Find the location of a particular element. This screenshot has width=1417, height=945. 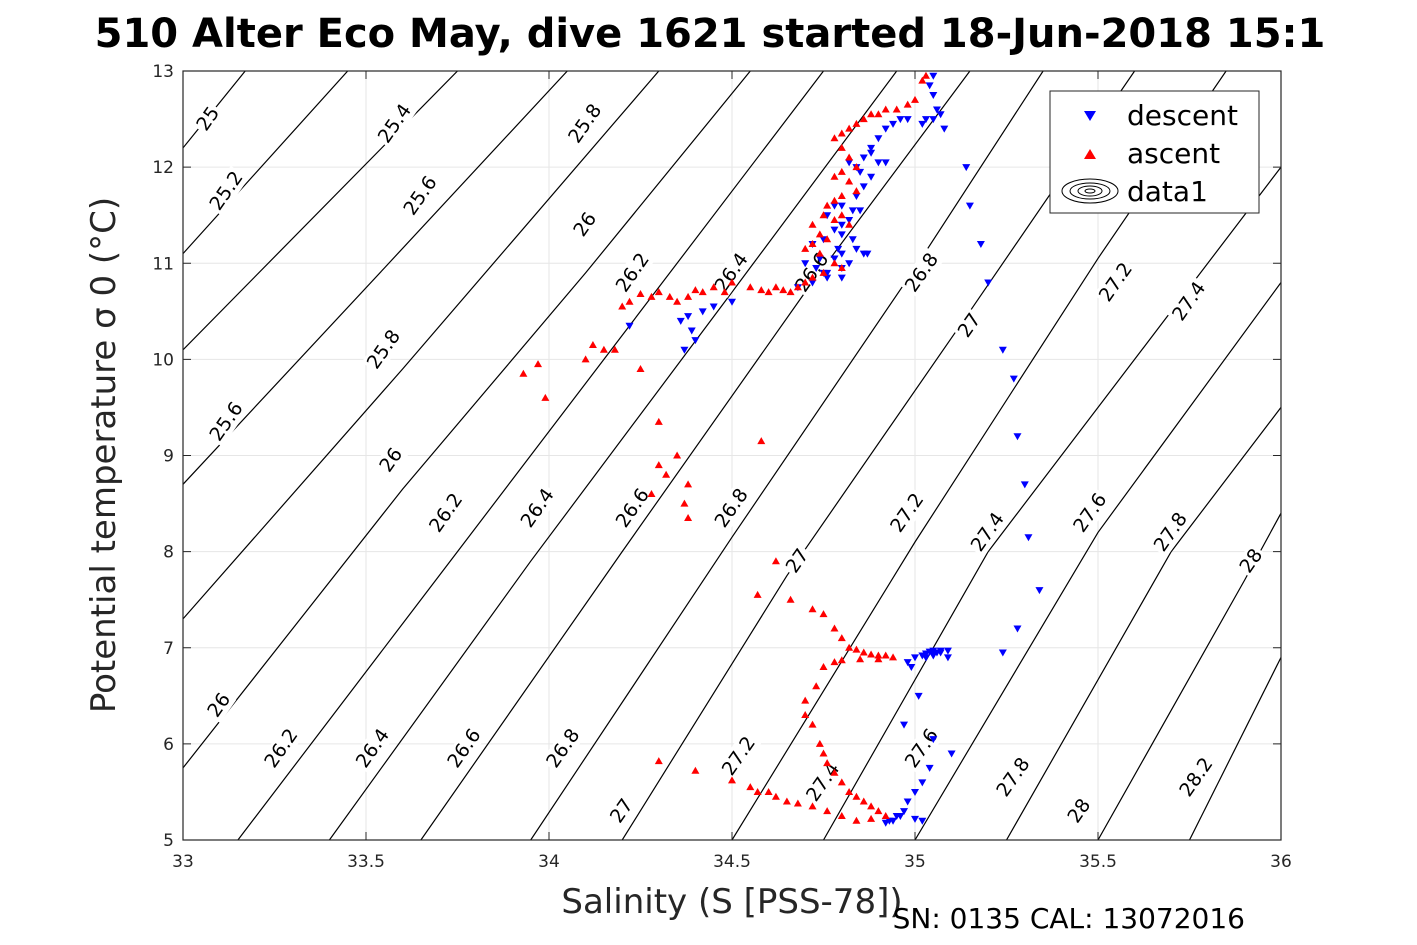

y-tick-label: 7 is located at coordinates (168, 649).